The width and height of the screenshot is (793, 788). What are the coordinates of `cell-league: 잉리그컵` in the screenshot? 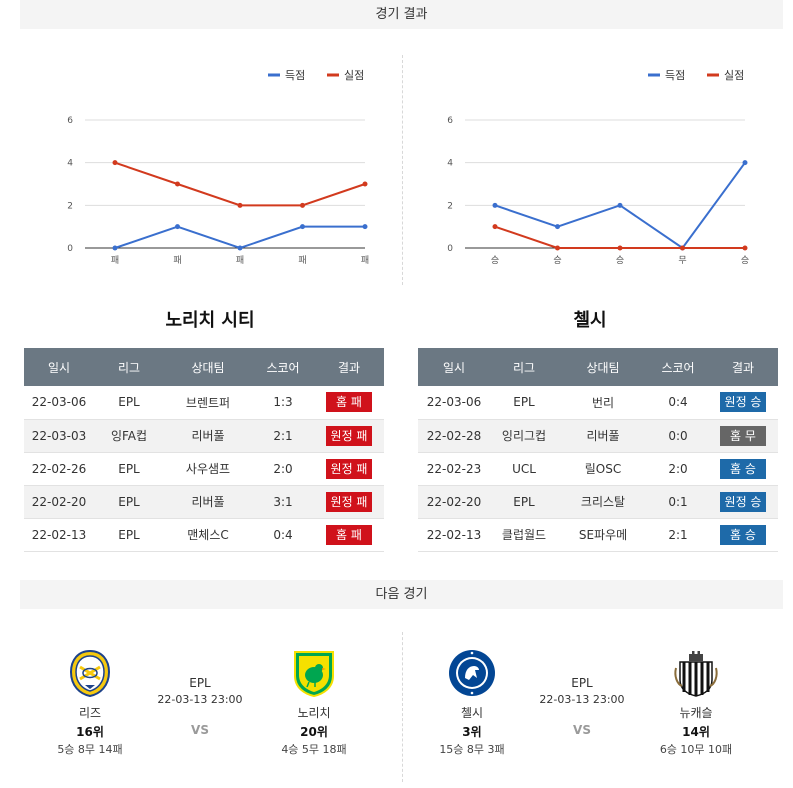 It's located at (524, 436).